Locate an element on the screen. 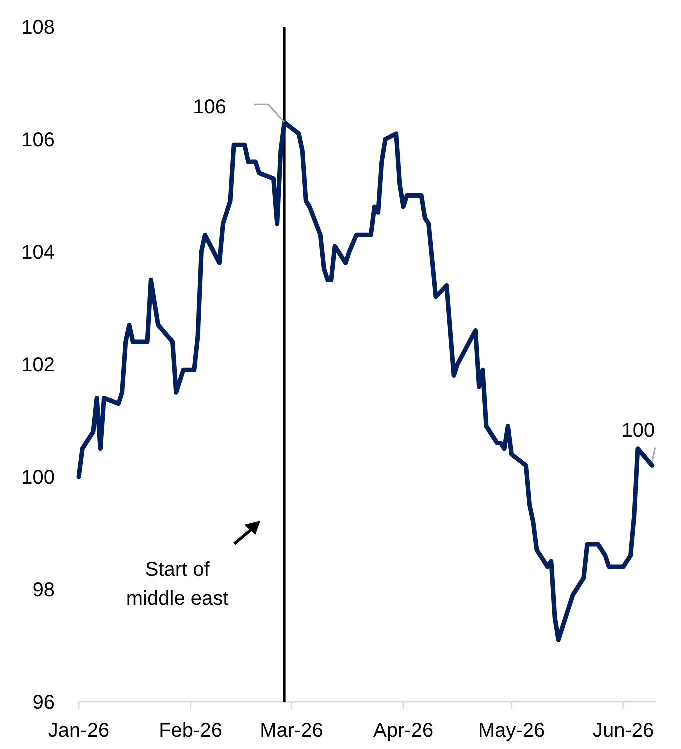  x-tick-label: Jan-26 is located at coordinates (79, 731).